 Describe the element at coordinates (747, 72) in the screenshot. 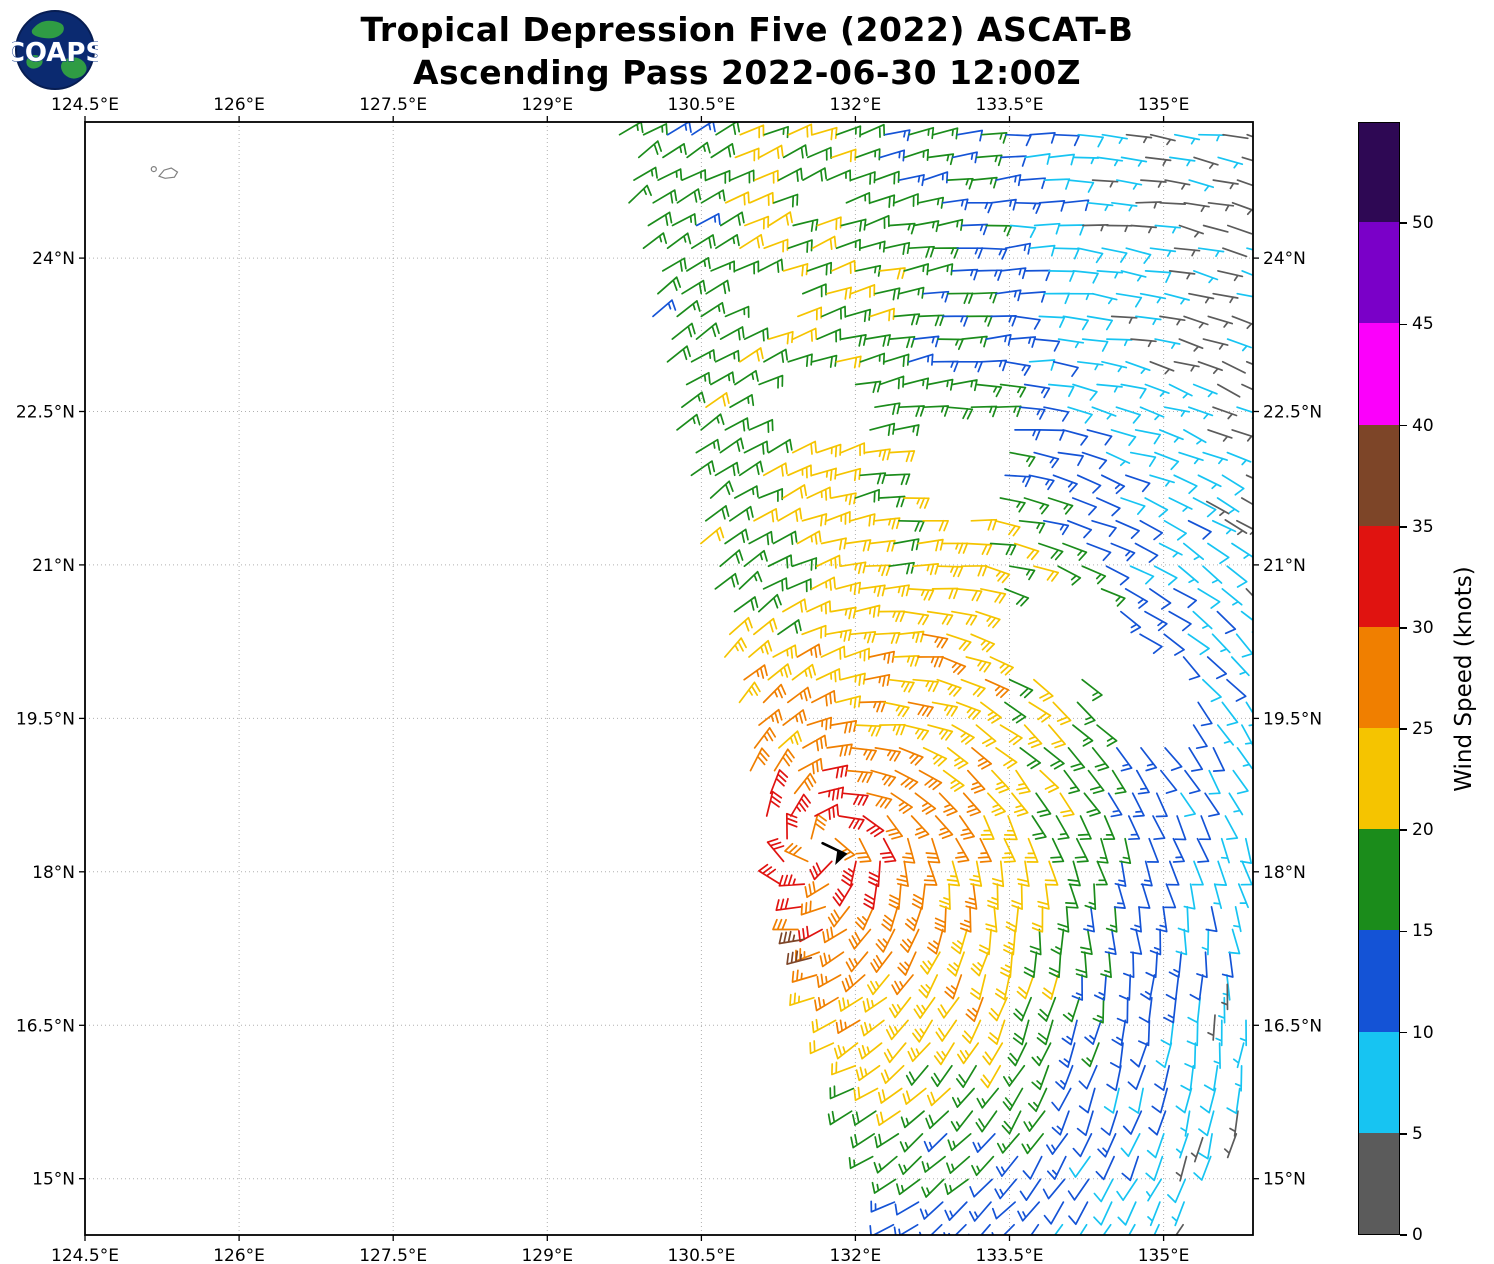

I see `plot-title-line-2: Ascending Pass 2022-06-30 12:00Z` at that location.